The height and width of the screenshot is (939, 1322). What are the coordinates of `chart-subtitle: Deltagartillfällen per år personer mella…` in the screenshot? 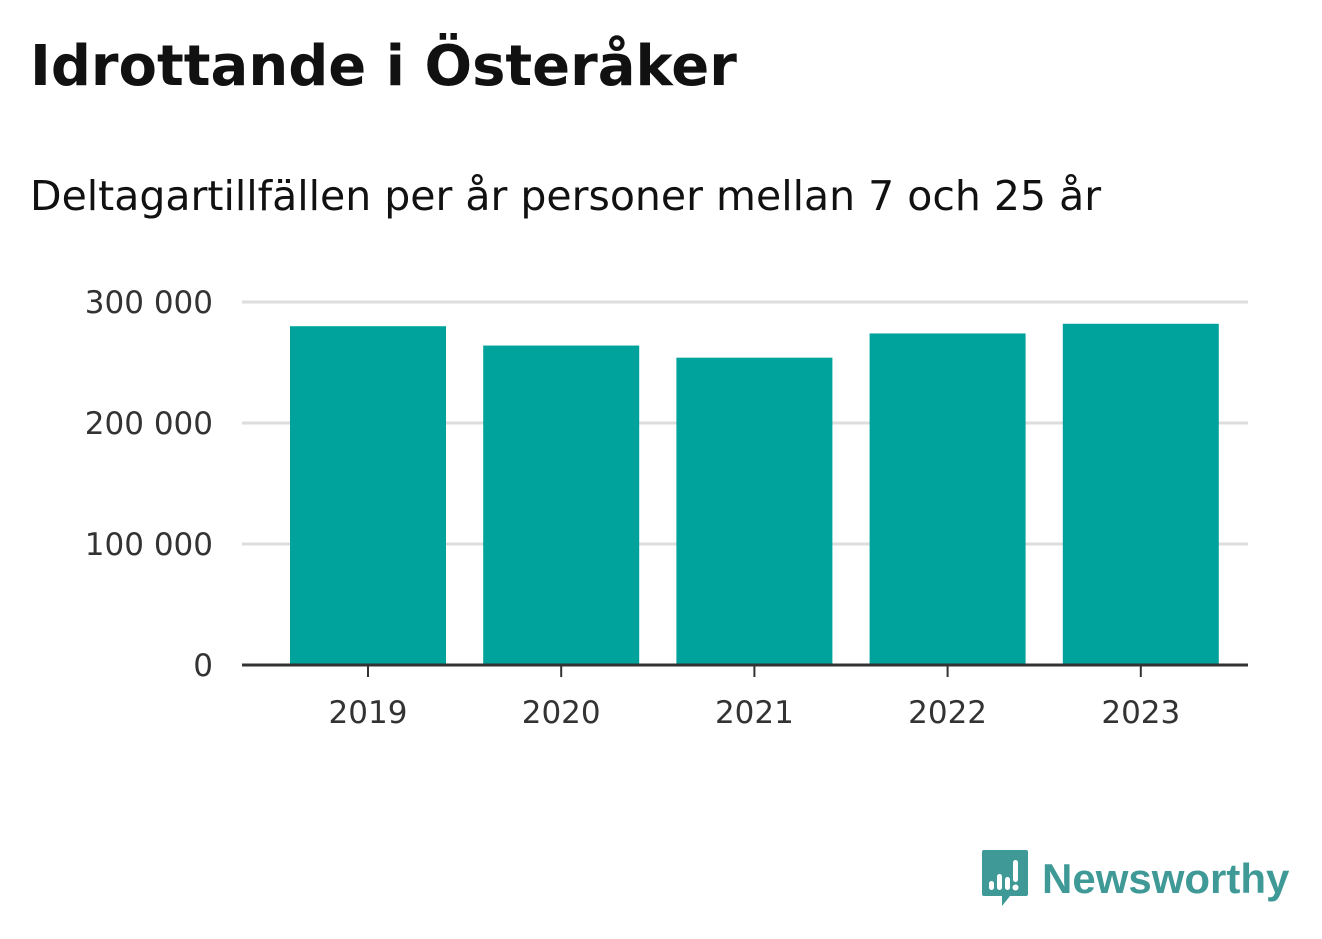 It's located at (566, 196).